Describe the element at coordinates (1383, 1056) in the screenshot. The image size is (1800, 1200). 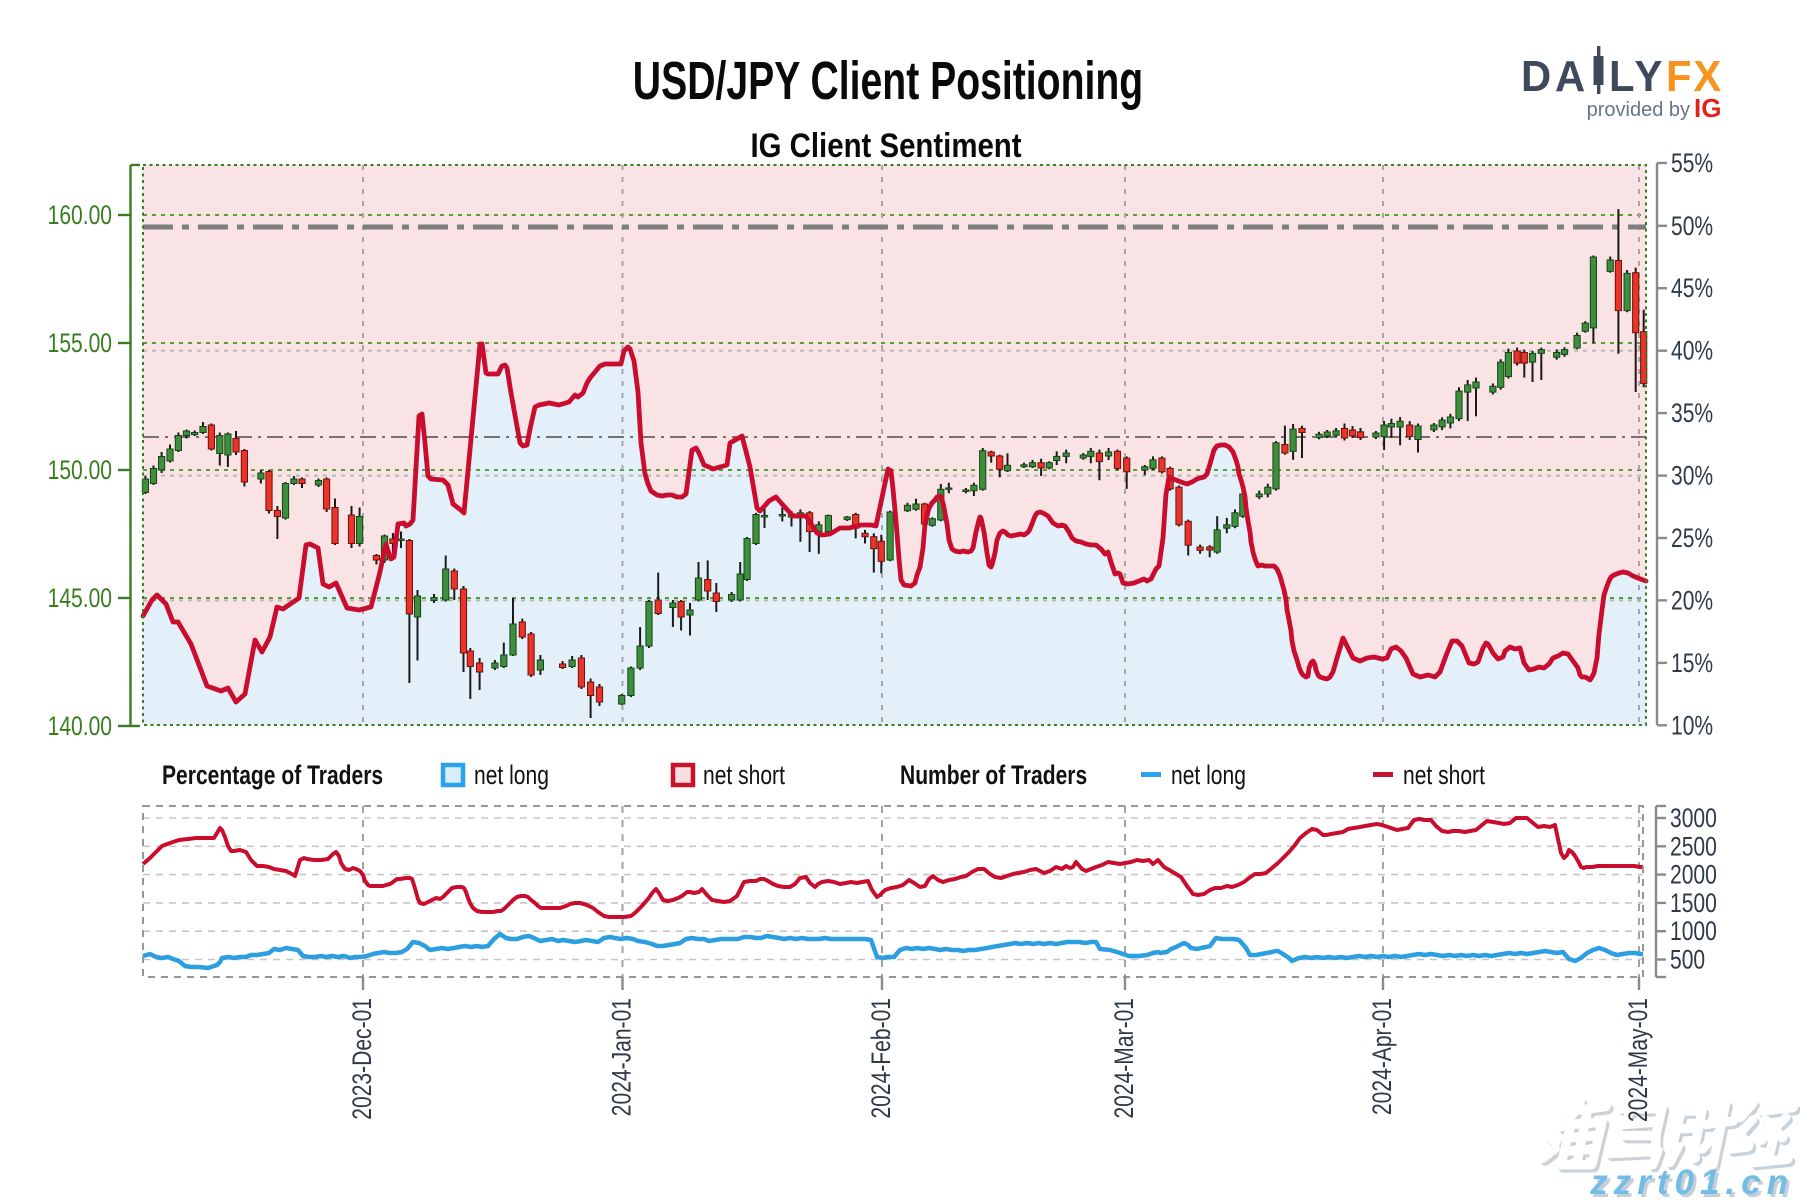
I see `svg-text: 2024-Apr-01` at that location.